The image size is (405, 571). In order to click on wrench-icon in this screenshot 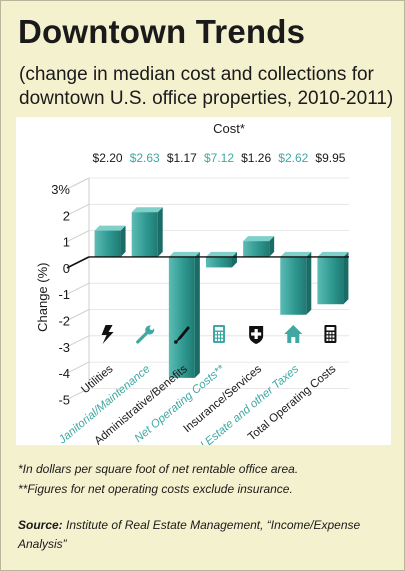, I will do `click(145, 334)`.